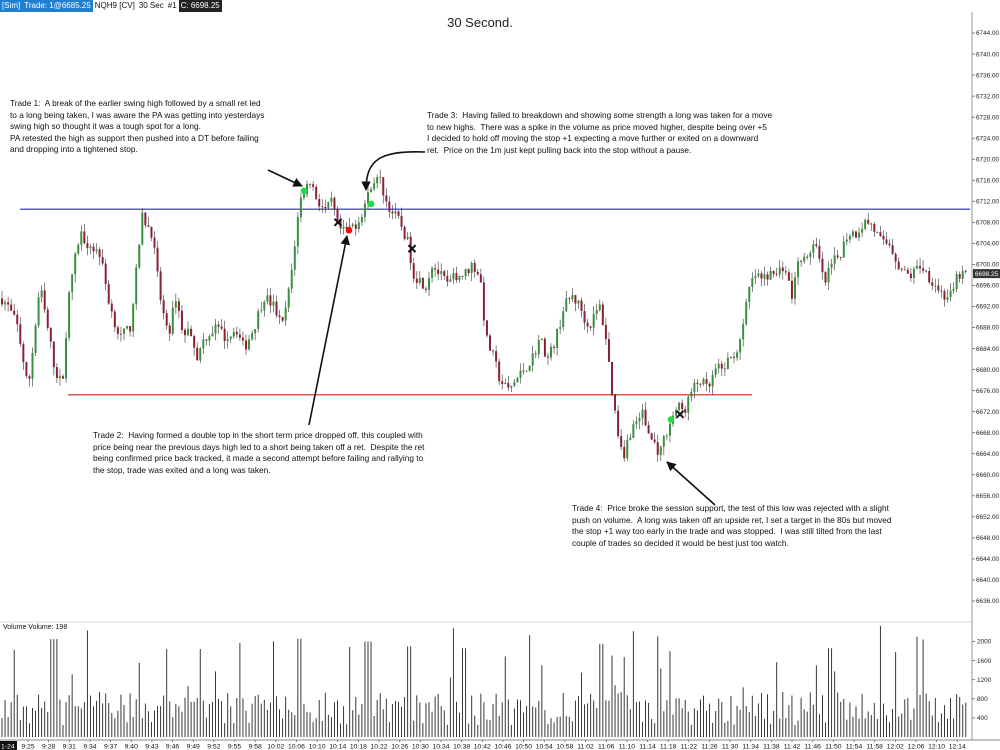 The width and height of the screenshot is (1000, 750). Describe the element at coordinates (151, 5) in the screenshot. I see `interval-label: 30 Sec` at that location.